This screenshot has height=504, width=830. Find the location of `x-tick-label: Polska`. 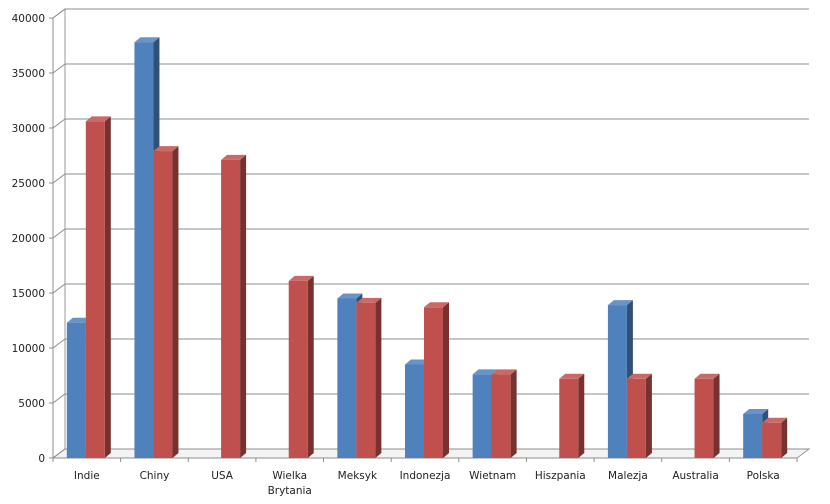

x-tick-label: Polska is located at coordinates (763, 476).